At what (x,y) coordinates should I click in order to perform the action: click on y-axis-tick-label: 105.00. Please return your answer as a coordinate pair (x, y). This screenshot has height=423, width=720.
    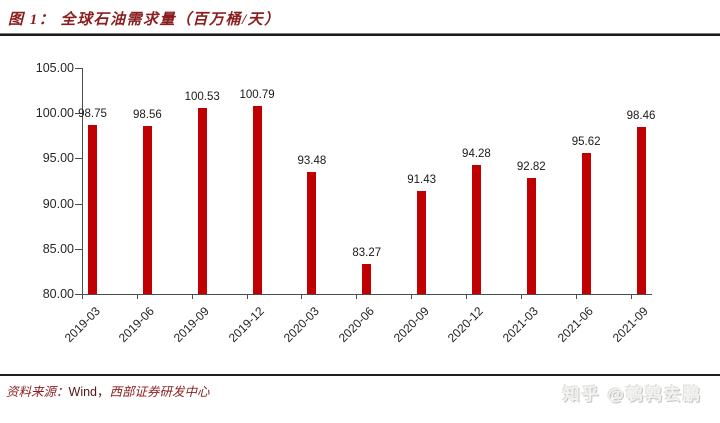
    Looking at the image, I should click on (54, 68).